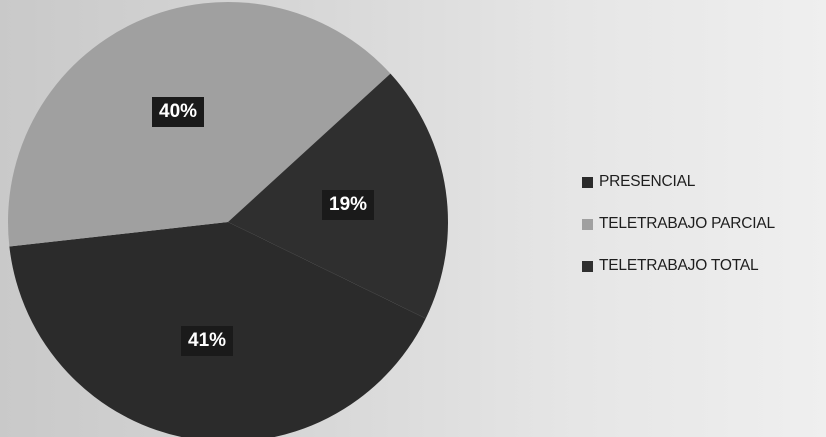  Describe the element at coordinates (679, 265) in the screenshot. I see `legend-label-teletrabajo-total: TELETRABAJO TOTAL` at that location.